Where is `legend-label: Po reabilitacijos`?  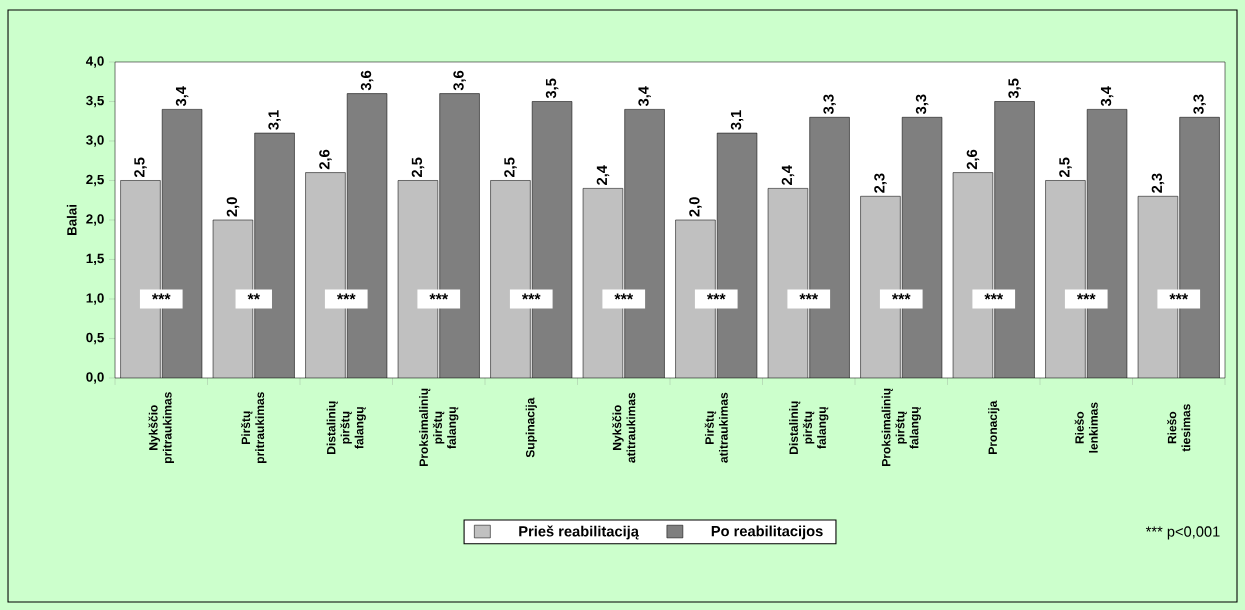
legend-label: Po reabilitacijos is located at coordinates (767, 532).